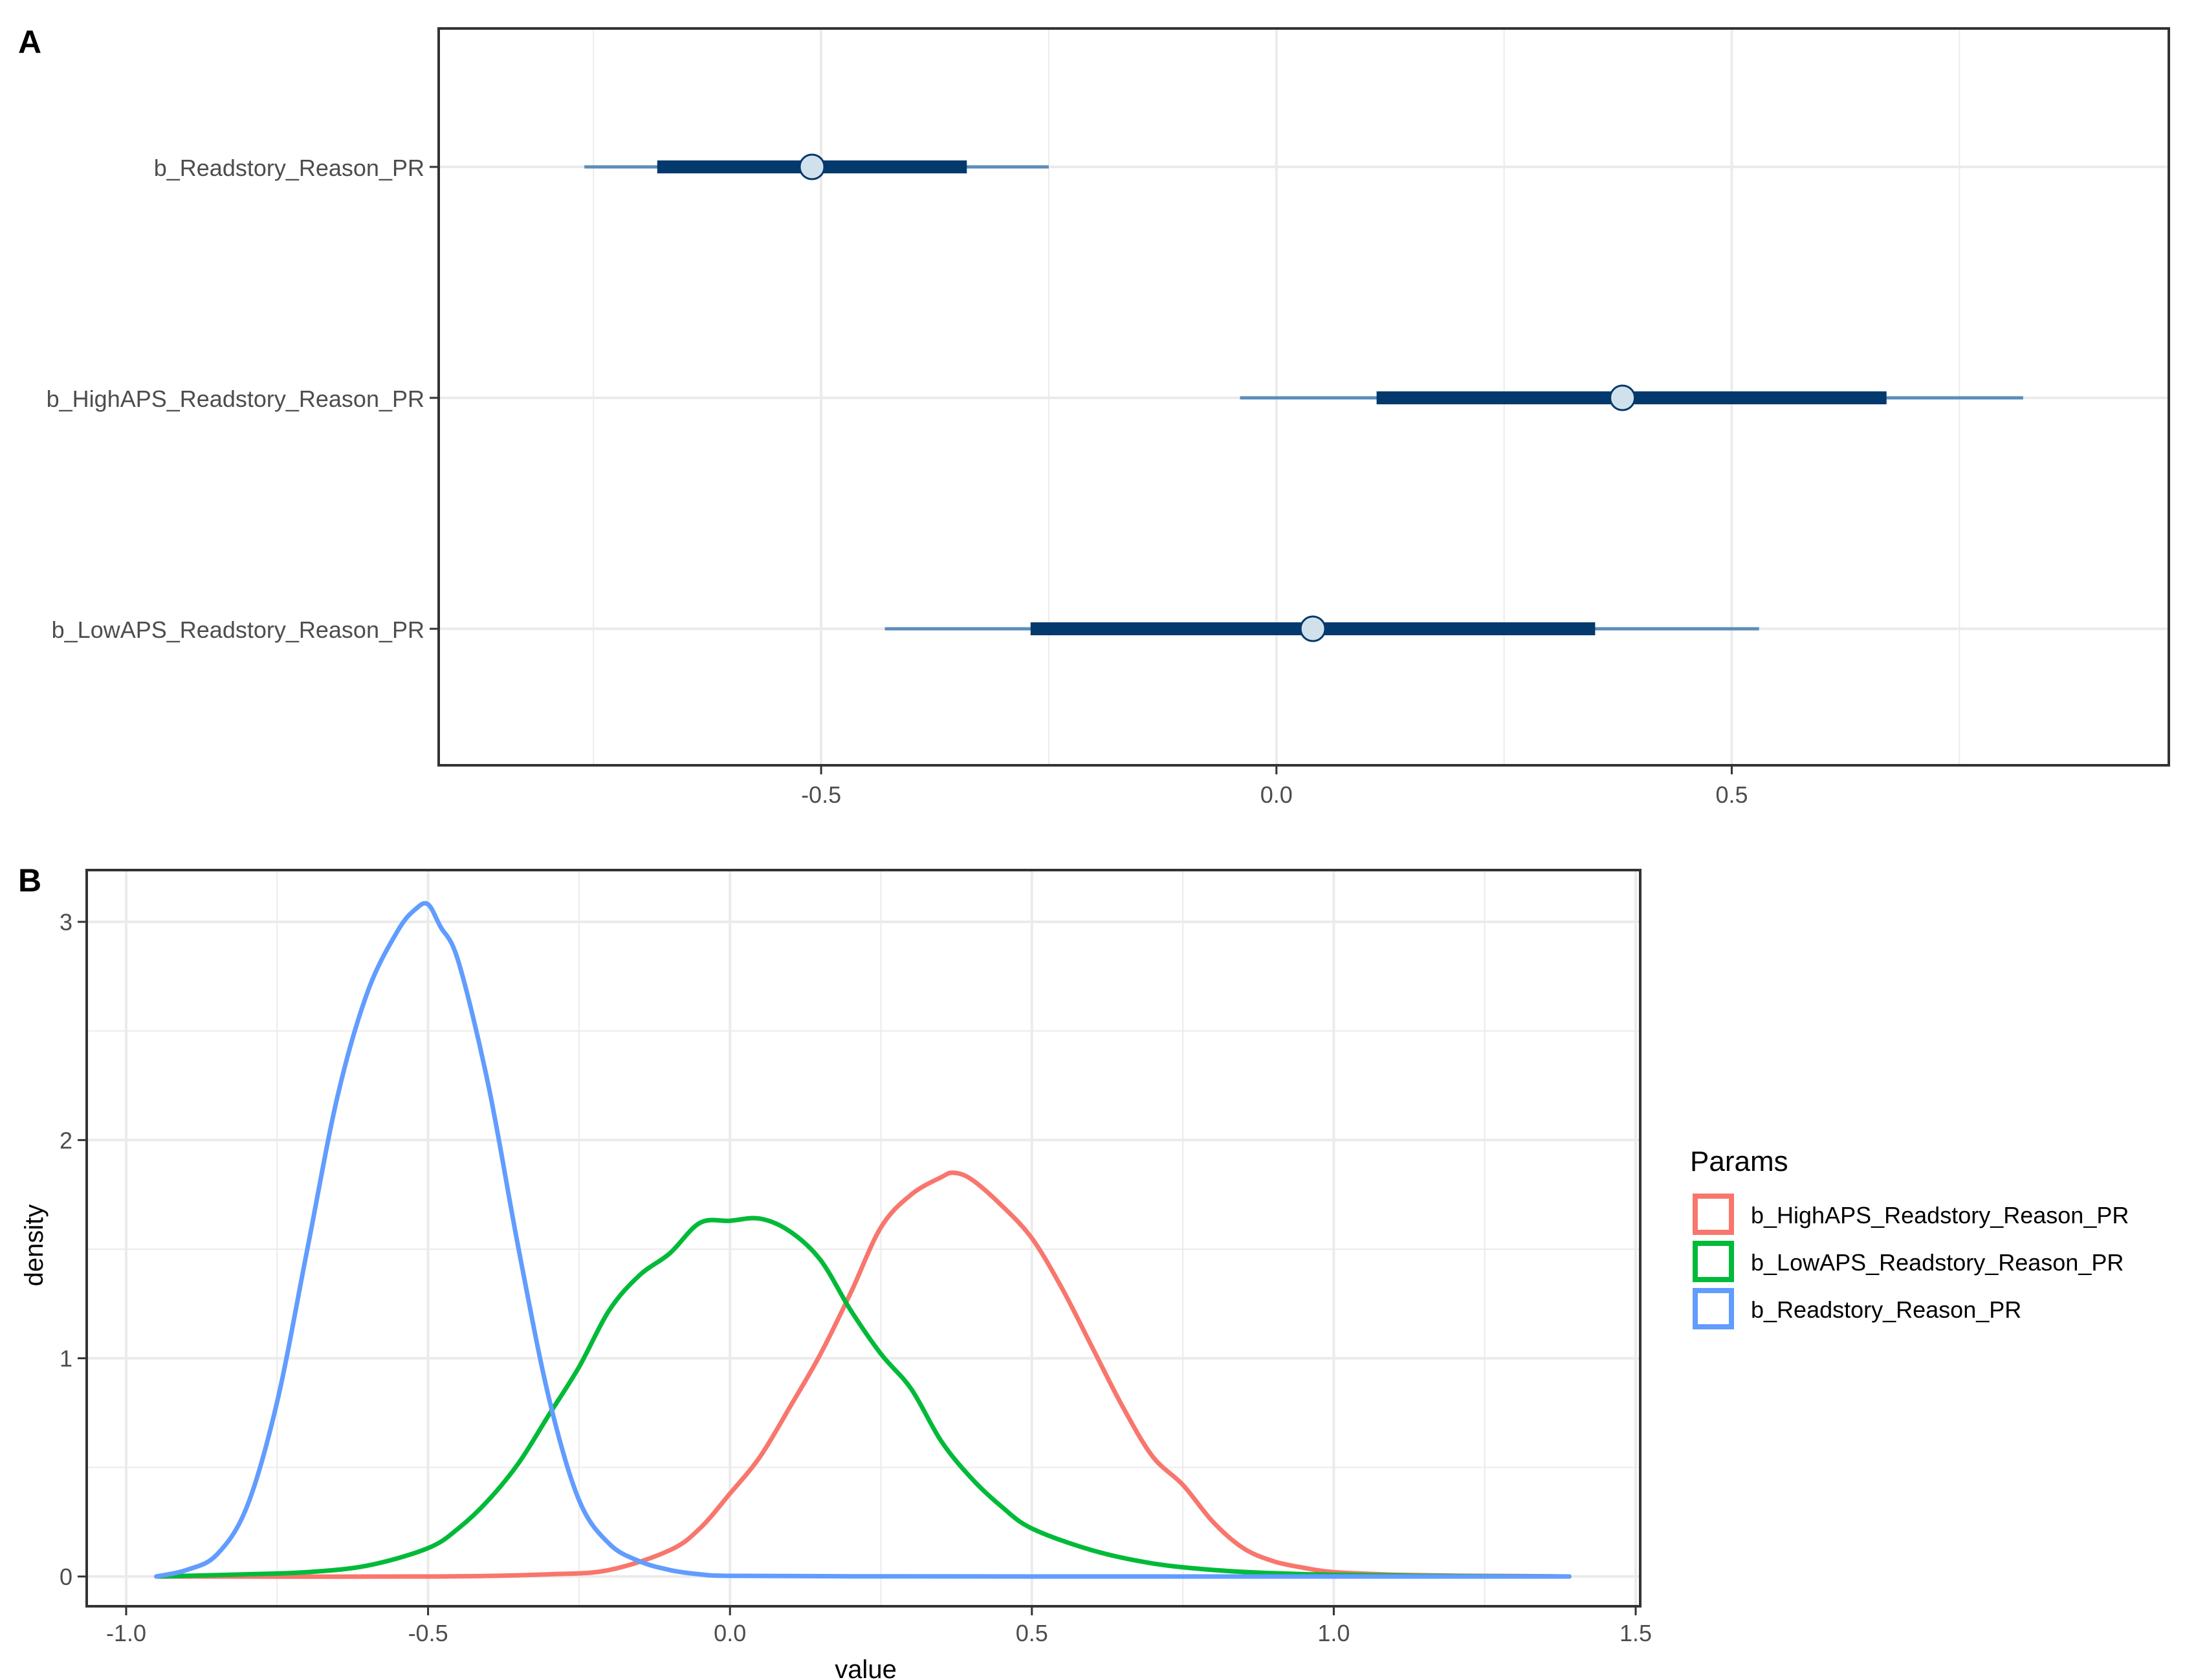 The width and height of the screenshot is (2185, 1680). I want to click on x-tick-label: 1.0, so click(1333, 1633).